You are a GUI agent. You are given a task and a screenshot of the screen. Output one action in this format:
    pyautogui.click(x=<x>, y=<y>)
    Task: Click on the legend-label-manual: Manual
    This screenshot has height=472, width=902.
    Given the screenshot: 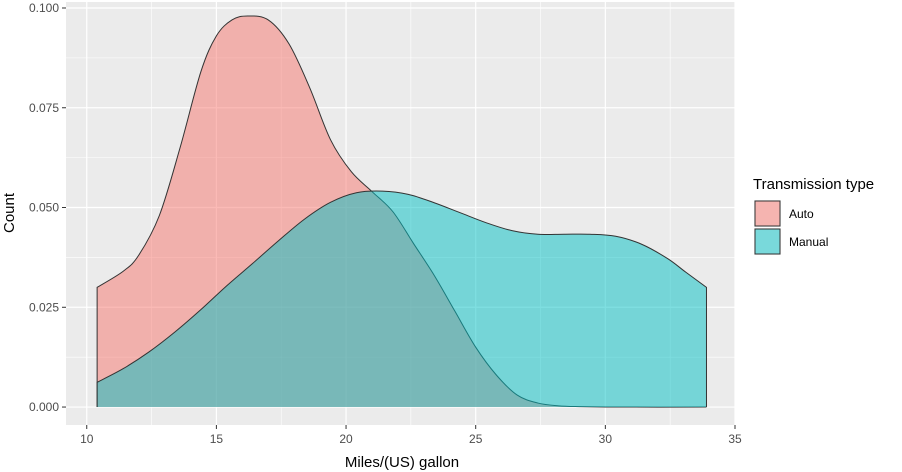 What is the action you would take?
    pyautogui.click(x=808, y=242)
    